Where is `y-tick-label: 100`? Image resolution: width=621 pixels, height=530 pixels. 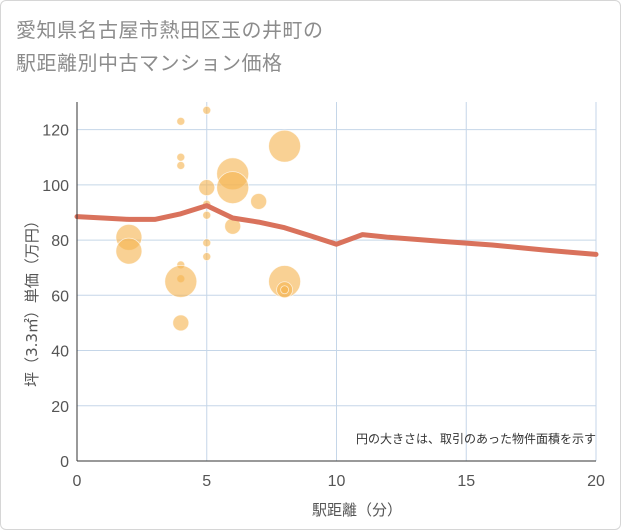 y-tick-label: 100 is located at coordinates (55, 186).